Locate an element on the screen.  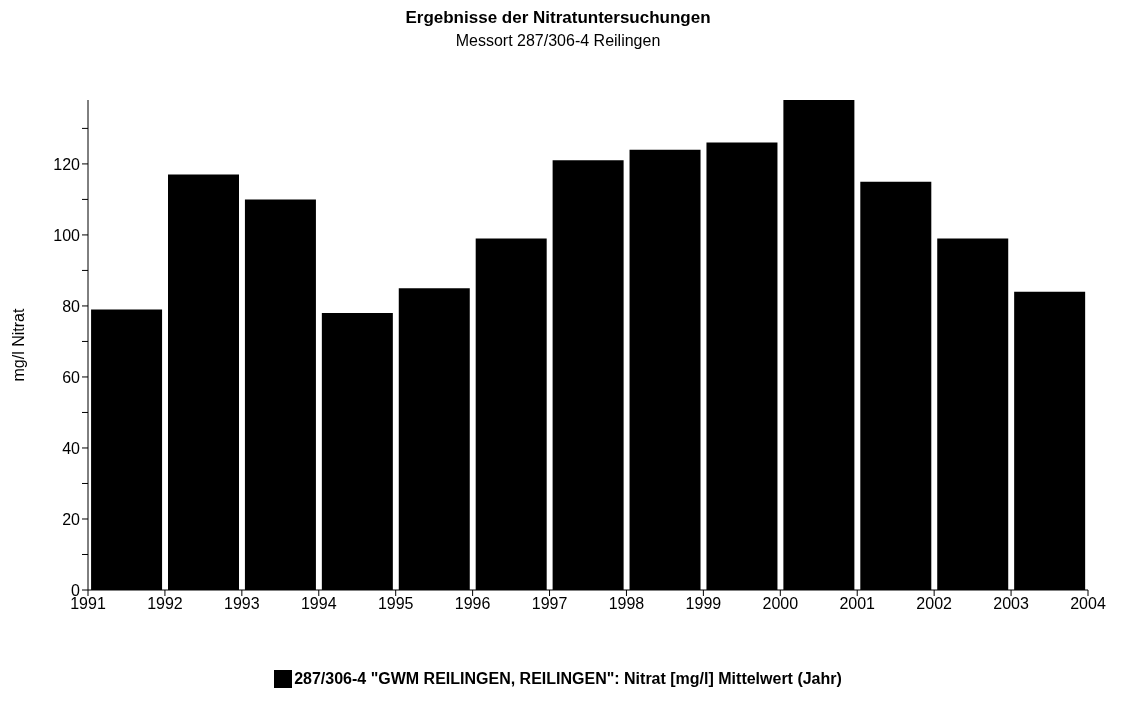
y-tick-label: 100 is located at coordinates (67, 235).